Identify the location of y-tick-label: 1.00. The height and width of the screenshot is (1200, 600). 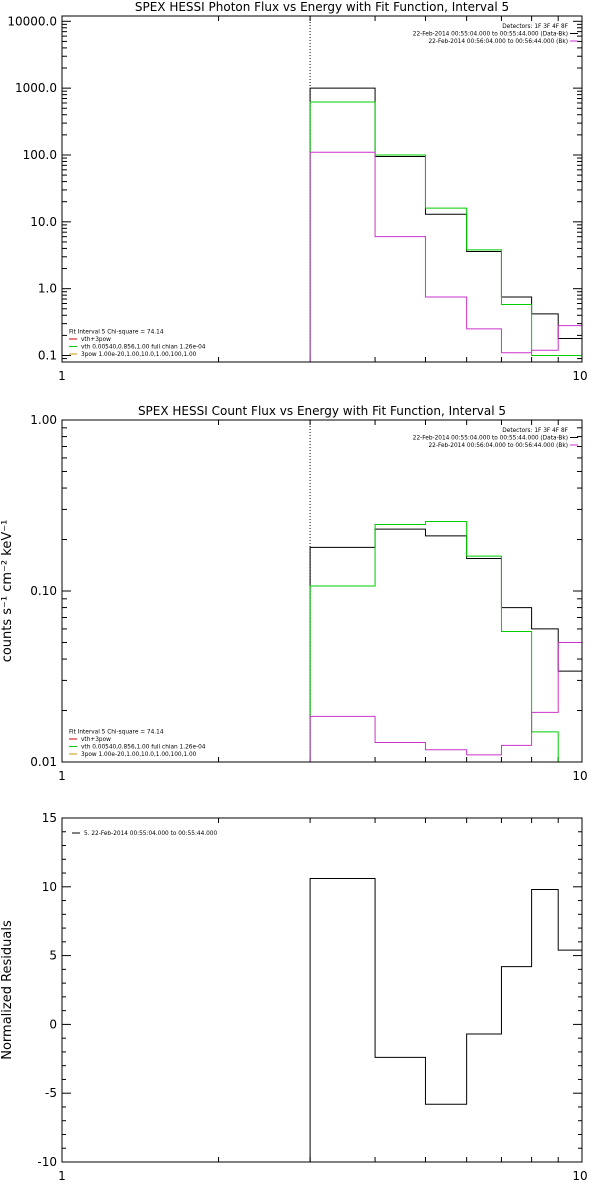
(43, 420).